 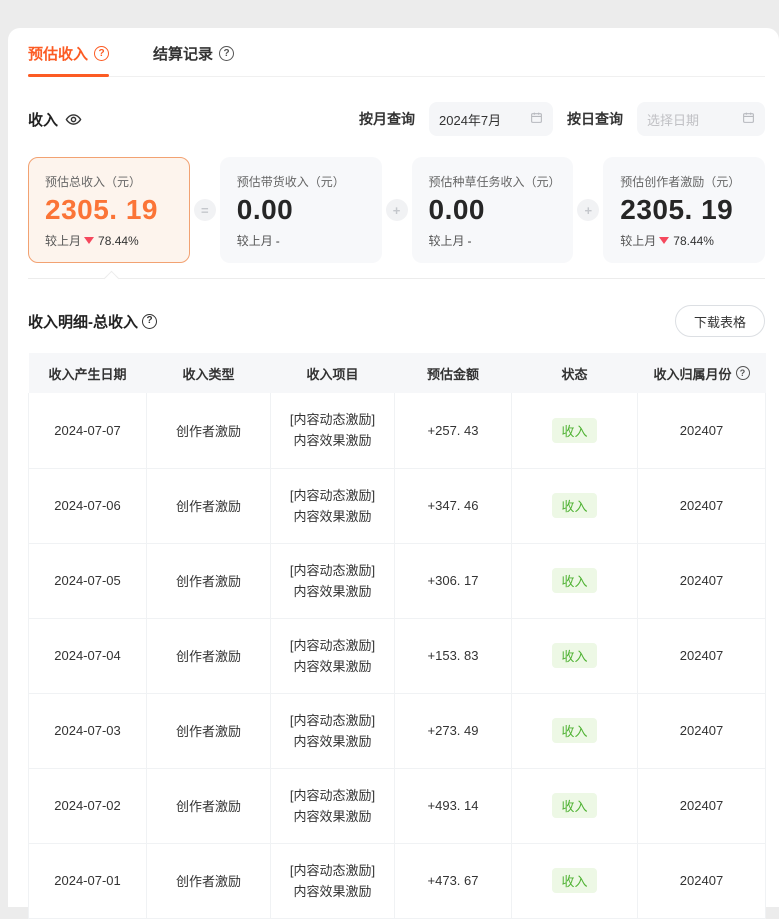 What do you see at coordinates (83, 322) in the screenshot?
I see `detail-title-text: 收入明细-总收入` at bounding box center [83, 322].